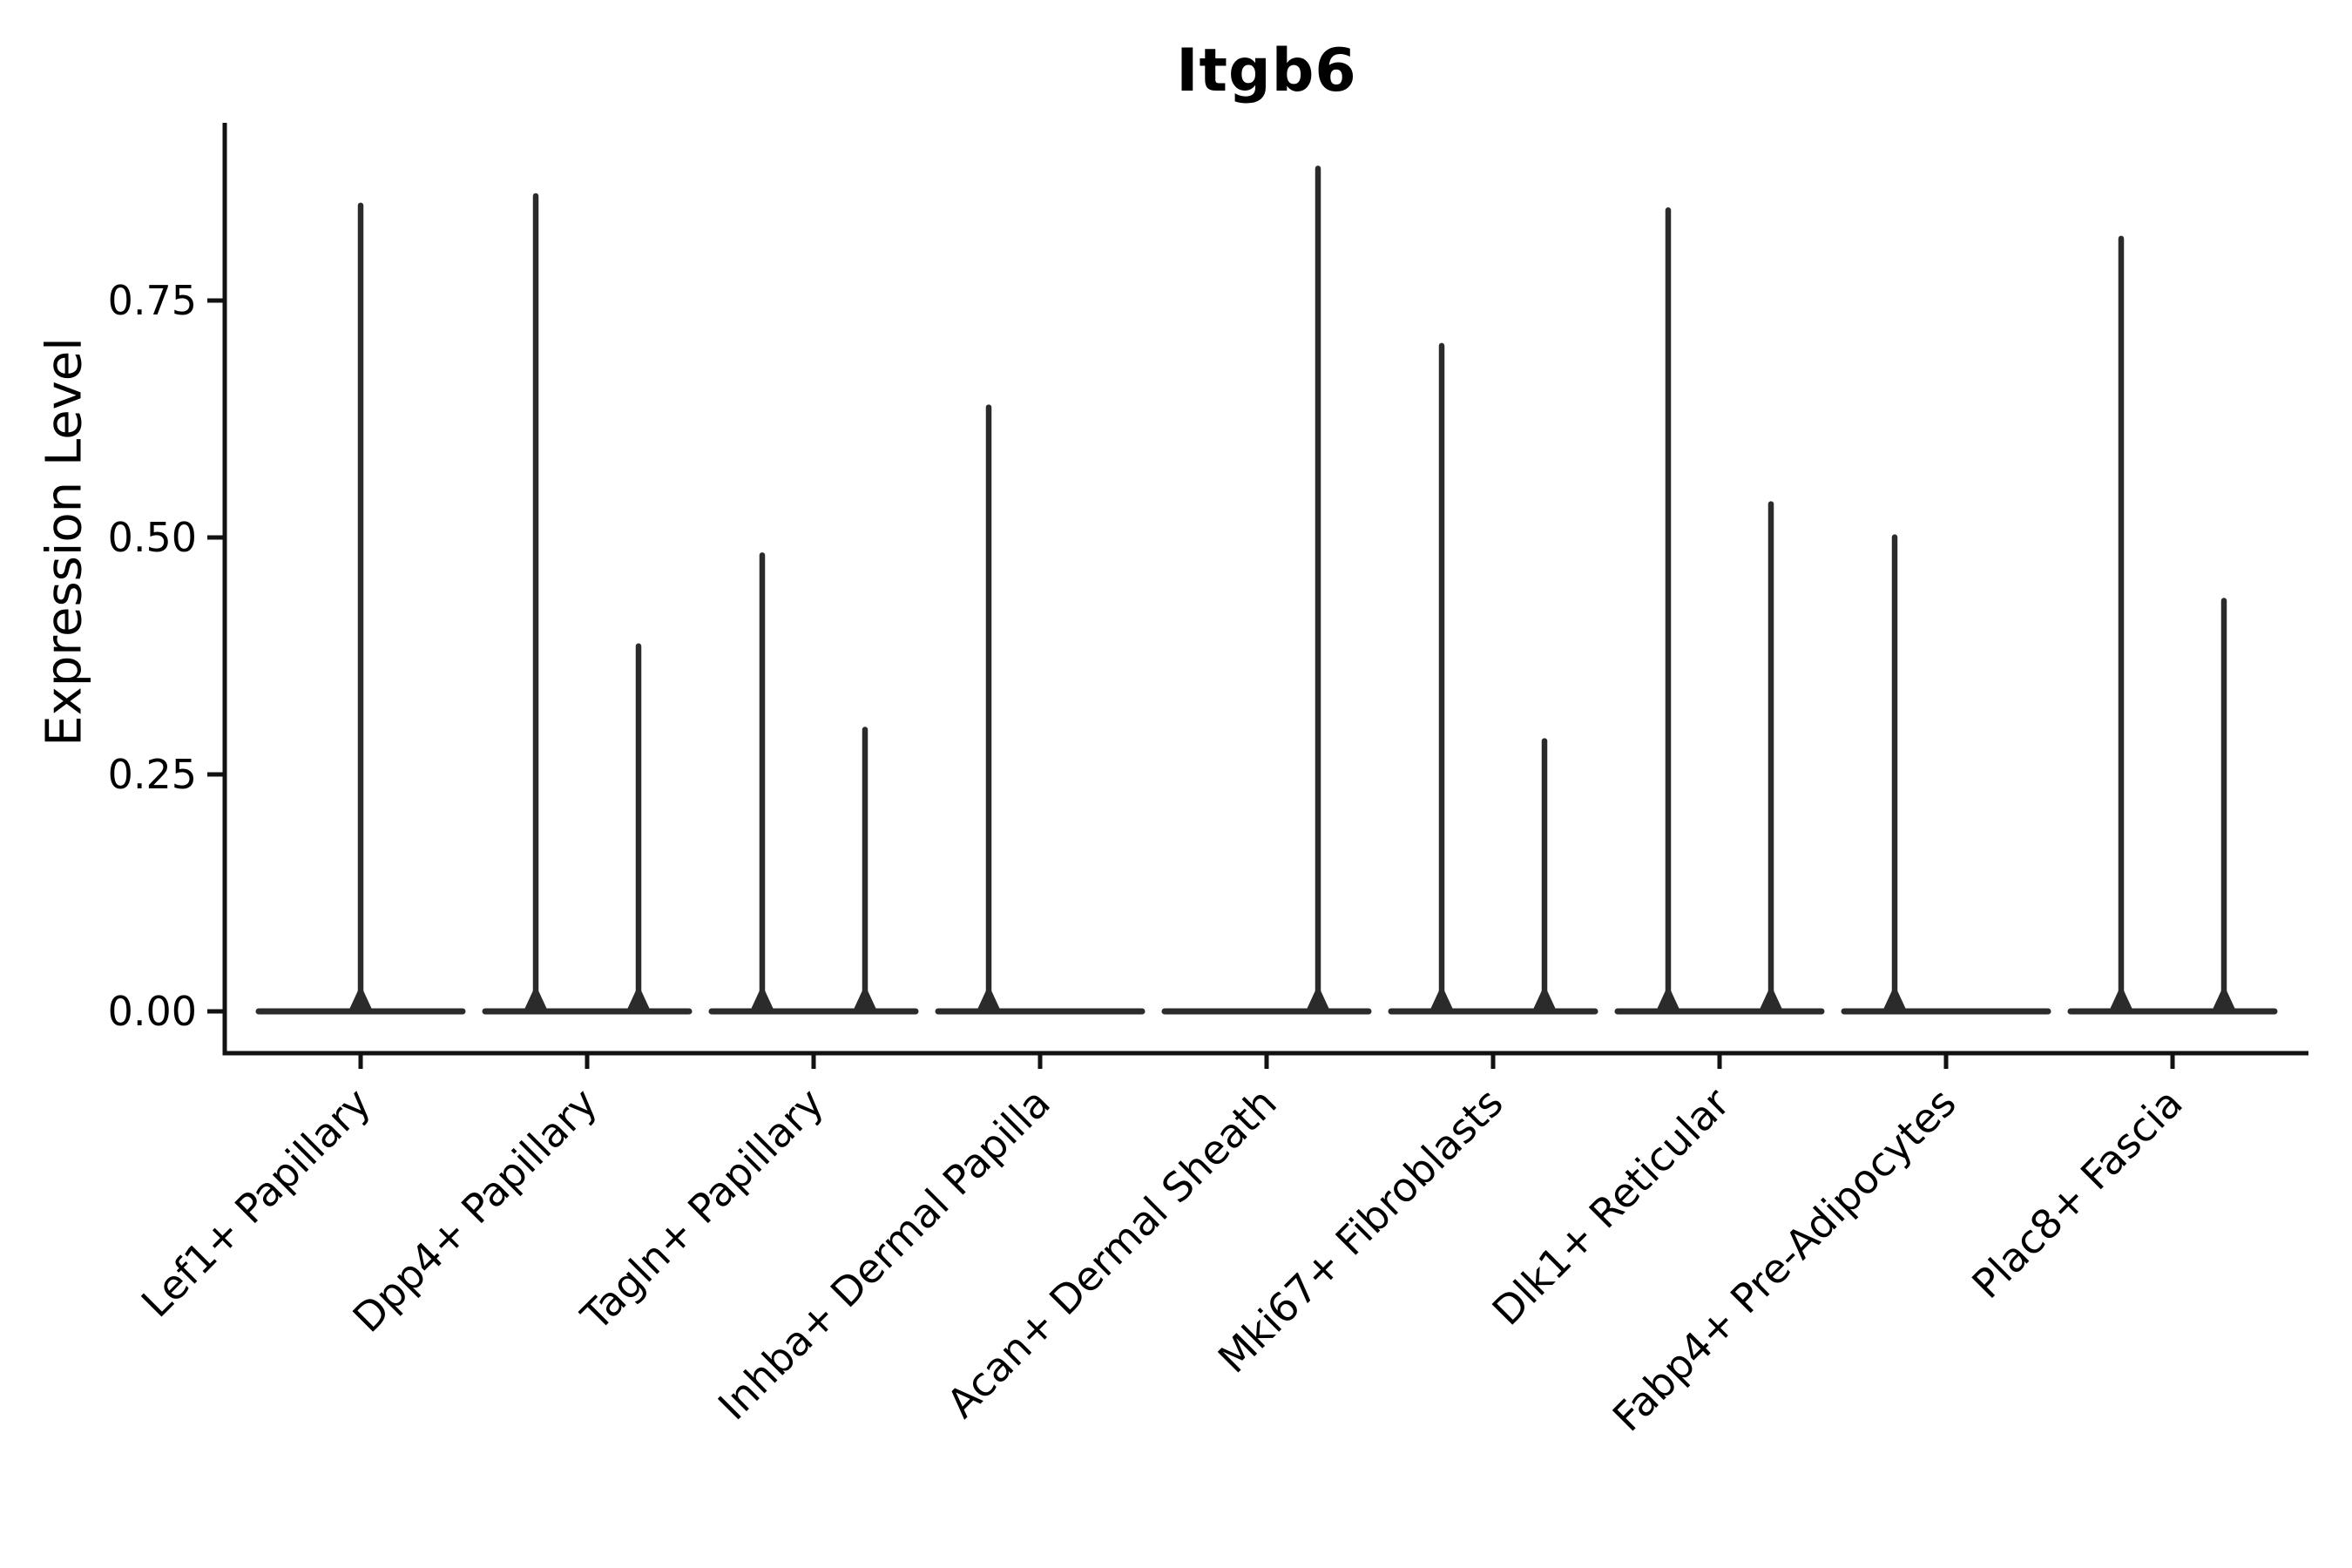 This screenshot has width=2352, height=1568. I want to click on y-tick-label: 0.50, so click(152, 537).